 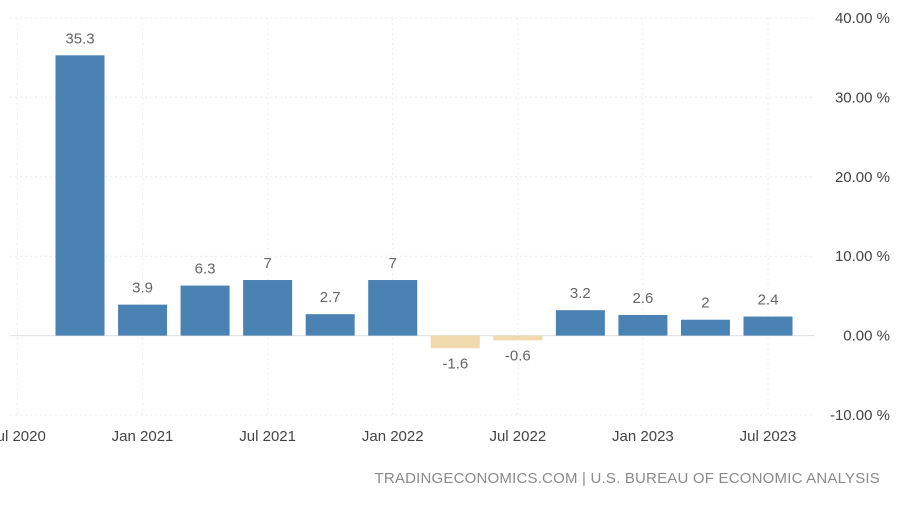 What do you see at coordinates (580, 293) in the screenshot?
I see `data-label: 3.2` at bounding box center [580, 293].